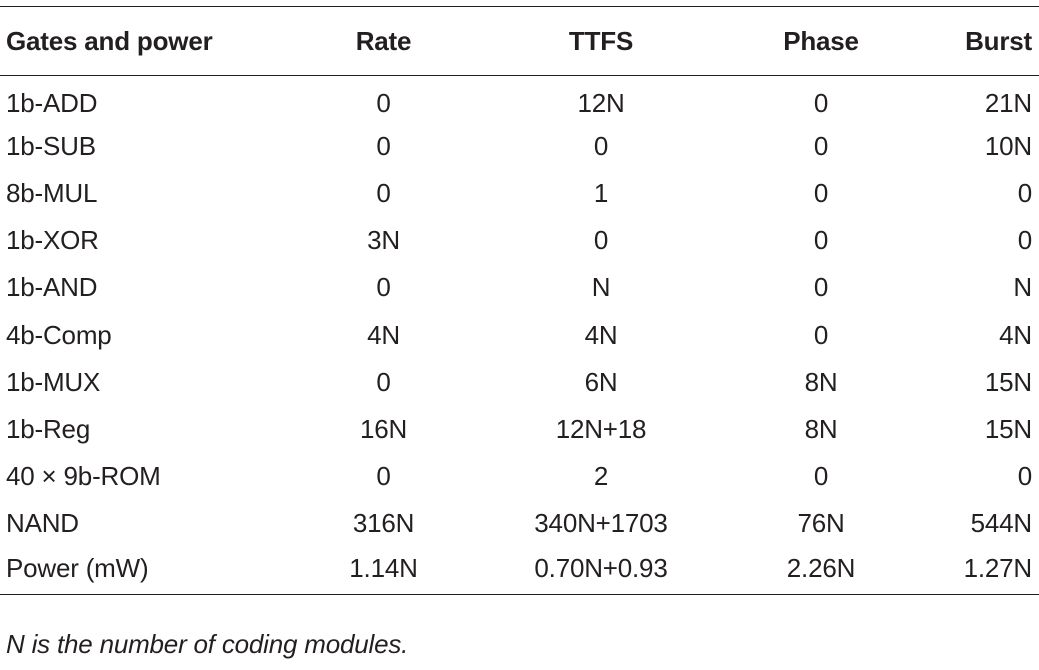  I want to click on cell-gate: NAND, so click(42, 523).